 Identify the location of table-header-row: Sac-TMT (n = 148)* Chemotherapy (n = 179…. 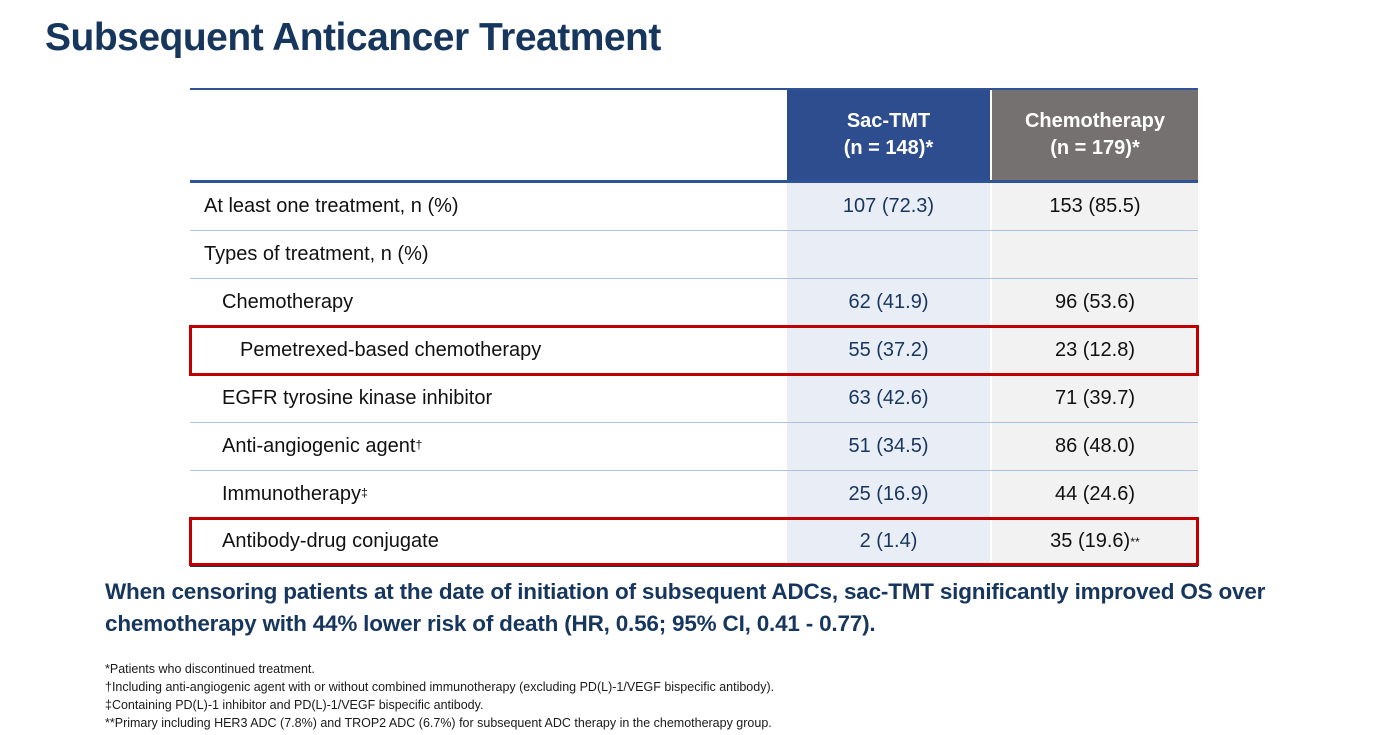
(694, 136).